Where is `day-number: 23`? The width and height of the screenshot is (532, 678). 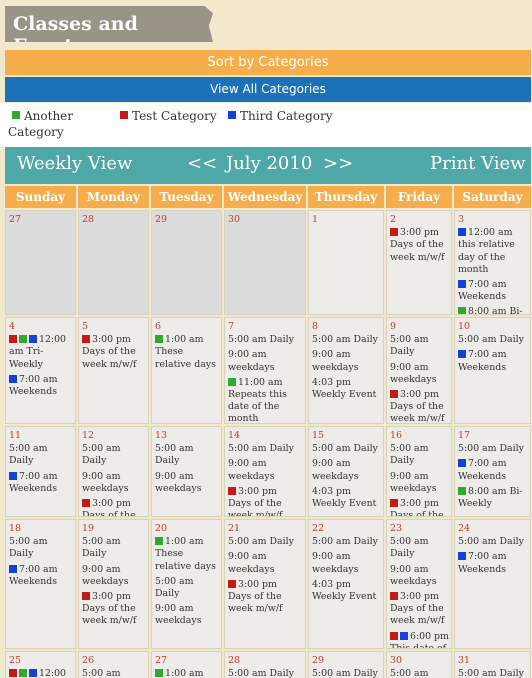
day-number: 23 is located at coordinates (396, 528).